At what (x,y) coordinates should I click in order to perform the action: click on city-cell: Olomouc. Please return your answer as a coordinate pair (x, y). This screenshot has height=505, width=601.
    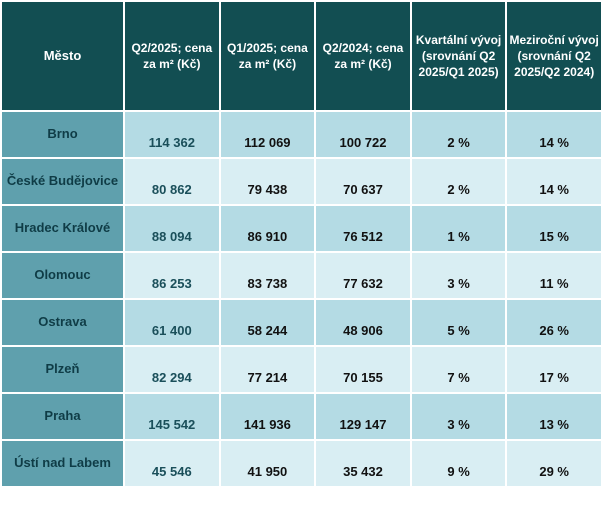
    Looking at the image, I should click on (62, 275).